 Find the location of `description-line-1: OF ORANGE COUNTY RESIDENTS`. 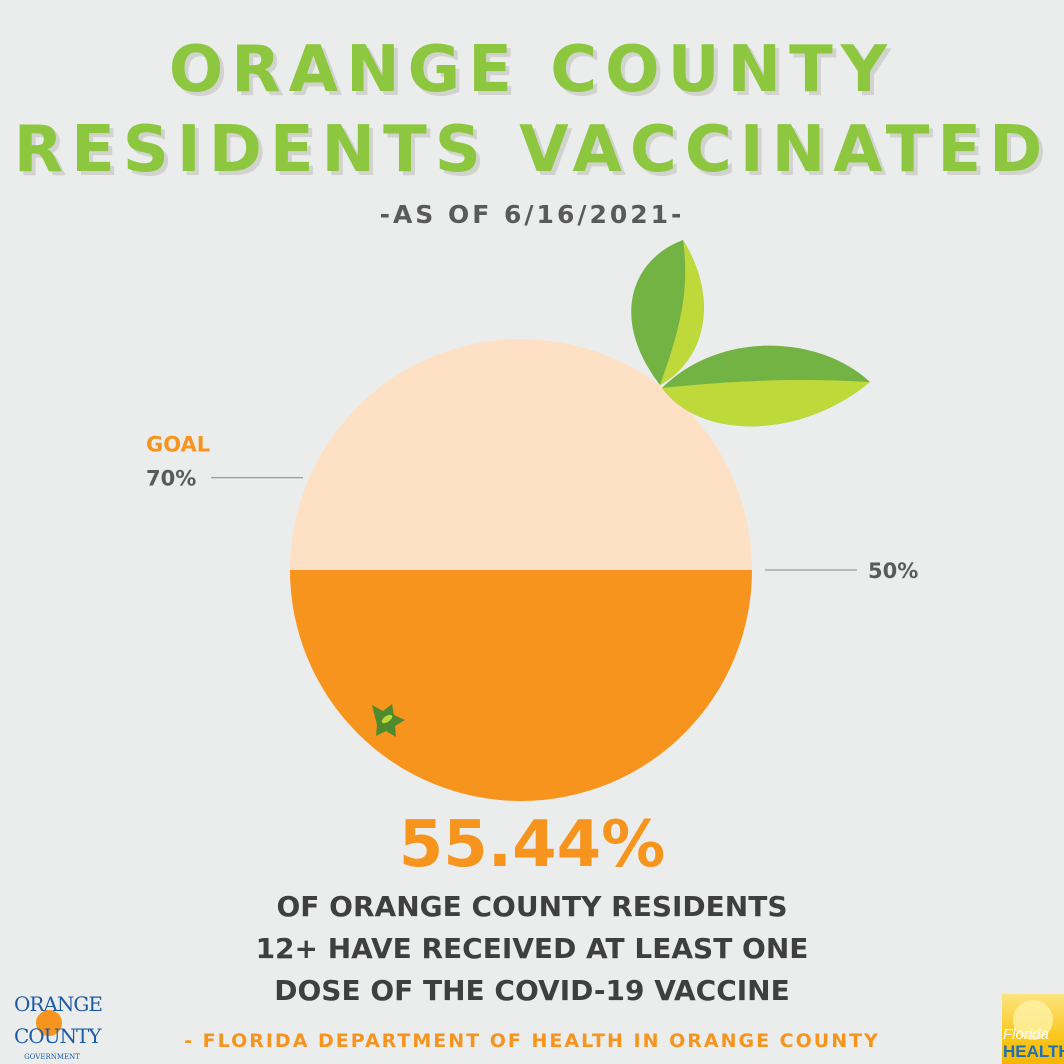

description-line-1: OF ORANGE COUNTY RESIDENTS is located at coordinates (532, 906).